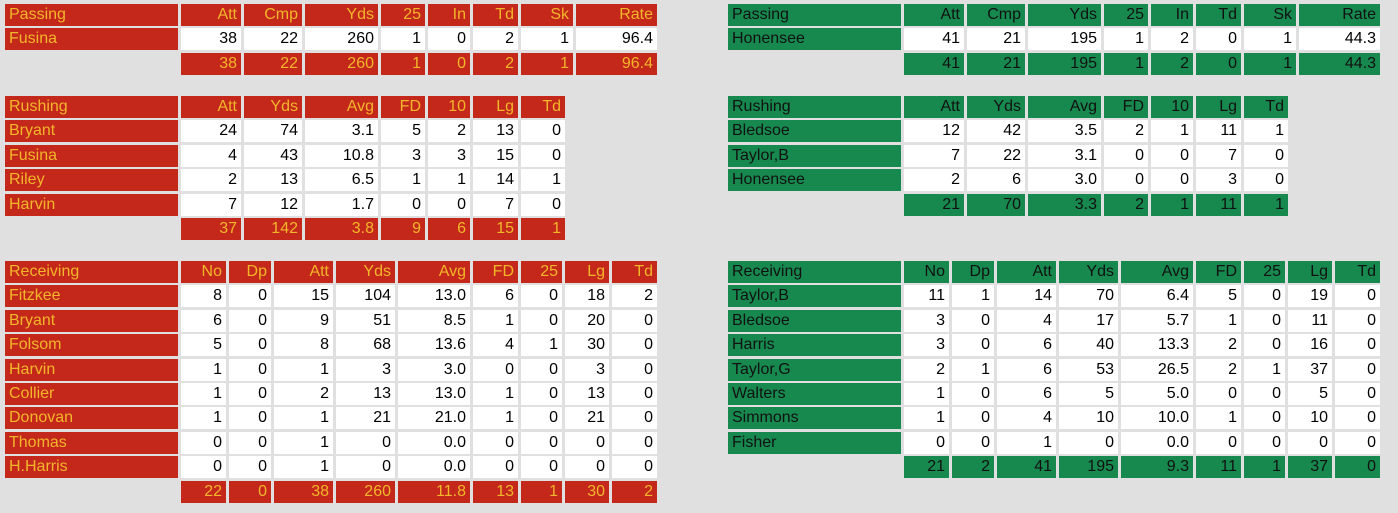 The image size is (1398, 513). What do you see at coordinates (434, 394) in the screenshot?
I see `stat-cell: 13.0` at bounding box center [434, 394].